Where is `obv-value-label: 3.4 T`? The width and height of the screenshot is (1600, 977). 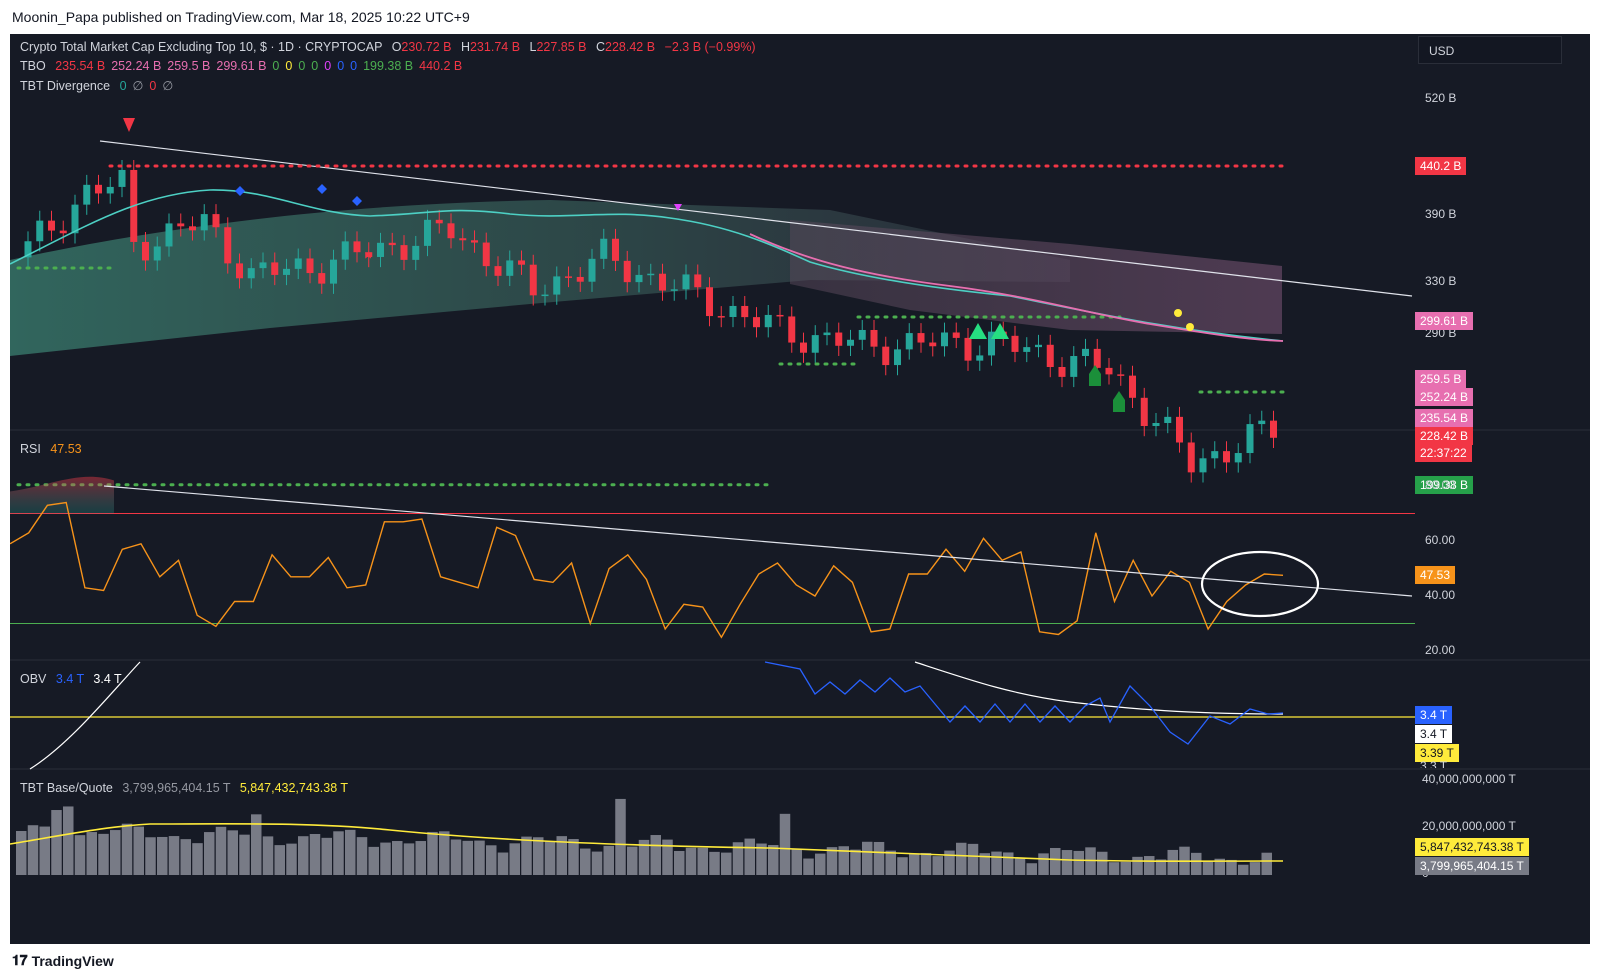
obv-value-label: 3.4 T is located at coordinates (1434, 734).